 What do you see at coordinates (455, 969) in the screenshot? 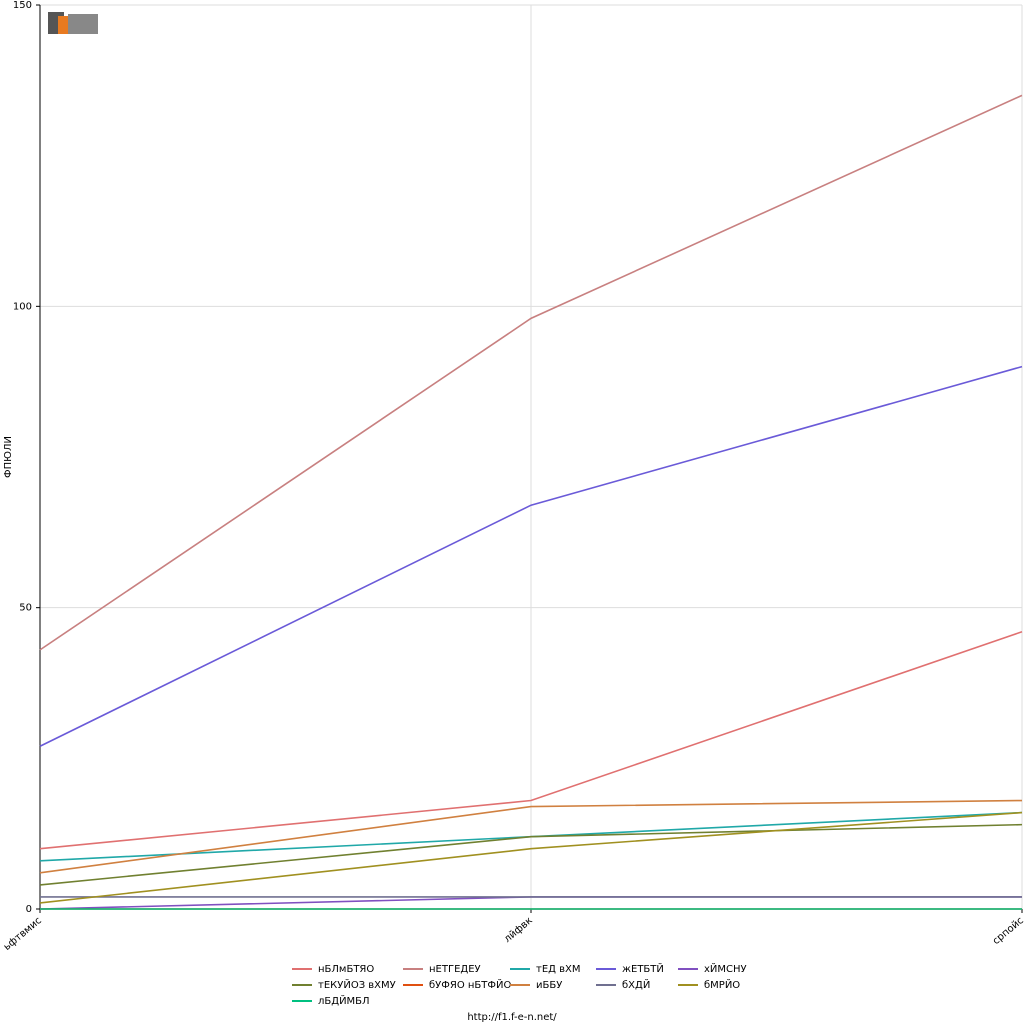
I see `legend-label: нЕТГЕДЕУ` at bounding box center [455, 969].